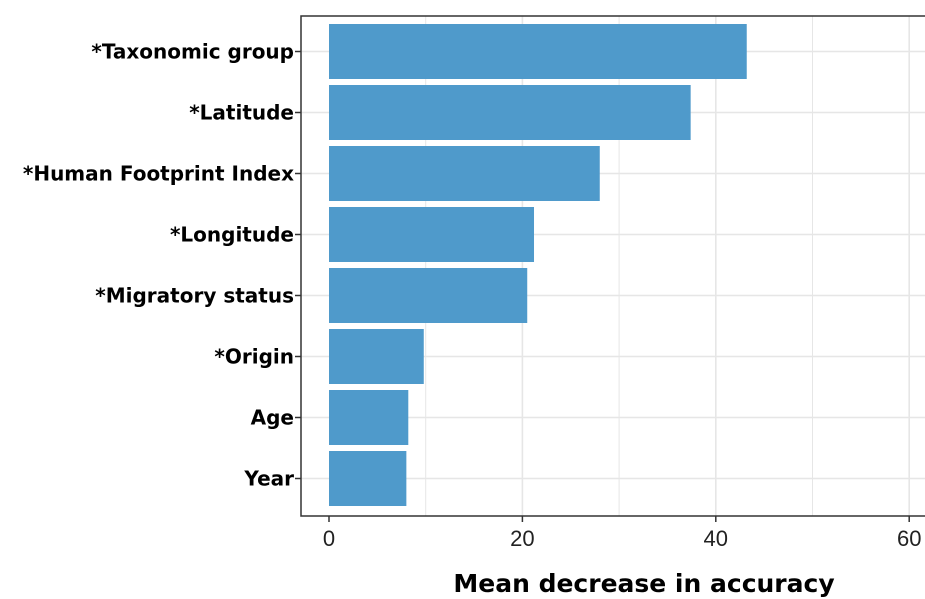 The width and height of the screenshot is (925, 599). Describe the element at coordinates (194, 296) in the screenshot. I see `category-label: *Migratory status` at that location.